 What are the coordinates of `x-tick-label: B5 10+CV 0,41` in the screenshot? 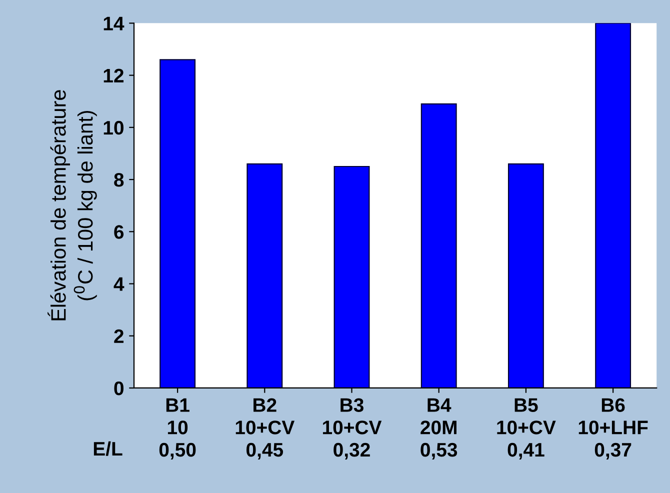 It's located at (526, 429).